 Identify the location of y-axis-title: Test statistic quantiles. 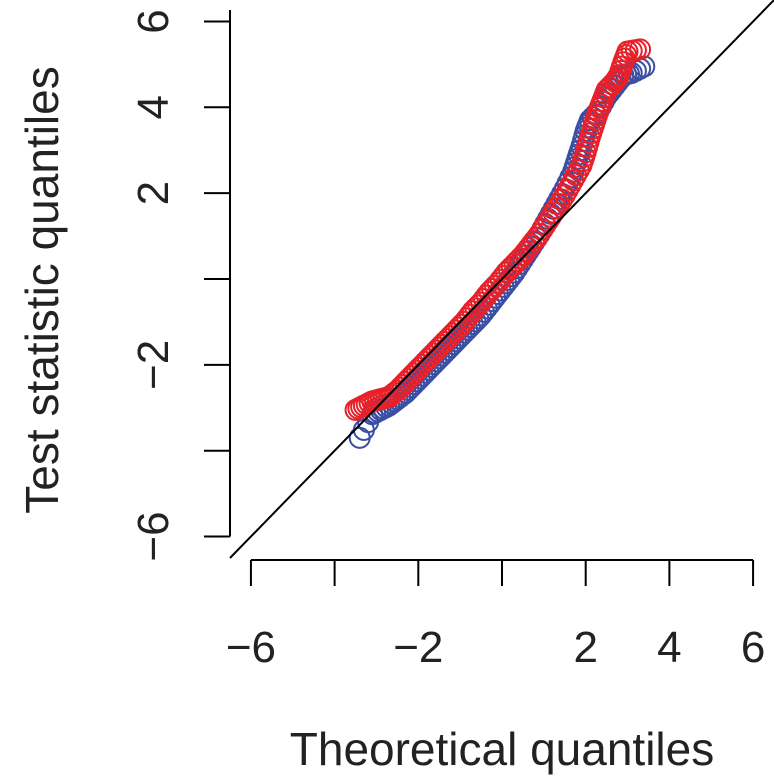
(42, 289).